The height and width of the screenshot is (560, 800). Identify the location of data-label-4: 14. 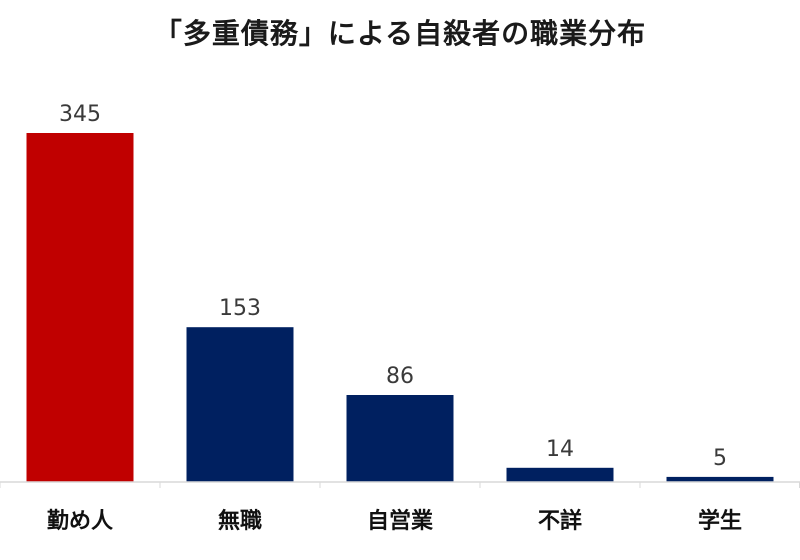
(560, 449).